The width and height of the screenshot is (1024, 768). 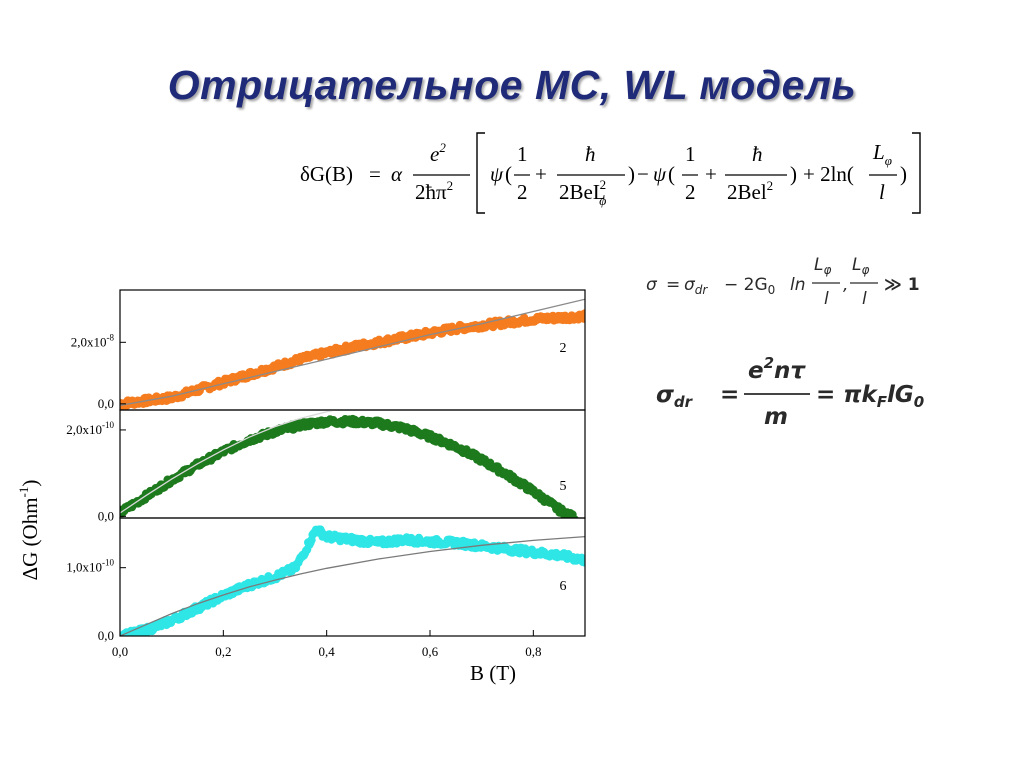 I want to click on ratio2-num: Lφ, so click(x=860, y=266).